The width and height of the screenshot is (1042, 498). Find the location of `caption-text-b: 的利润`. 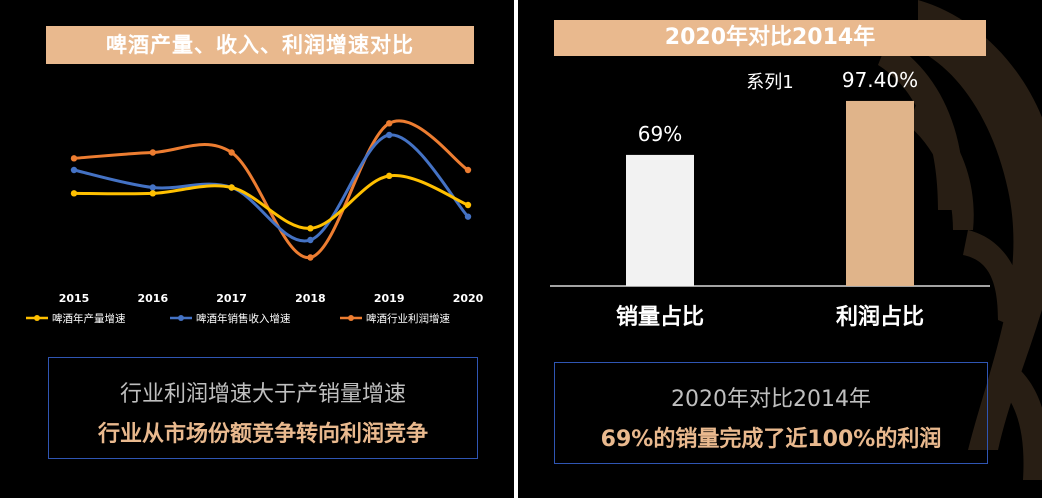

caption-text-b: 的利润 is located at coordinates (908, 439).